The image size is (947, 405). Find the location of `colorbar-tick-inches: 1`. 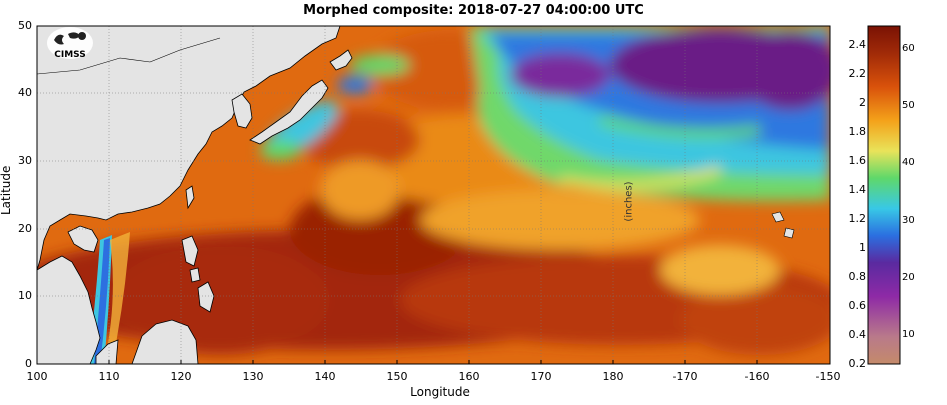

colorbar-tick-inches: 1 is located at coordinates (862, 247).